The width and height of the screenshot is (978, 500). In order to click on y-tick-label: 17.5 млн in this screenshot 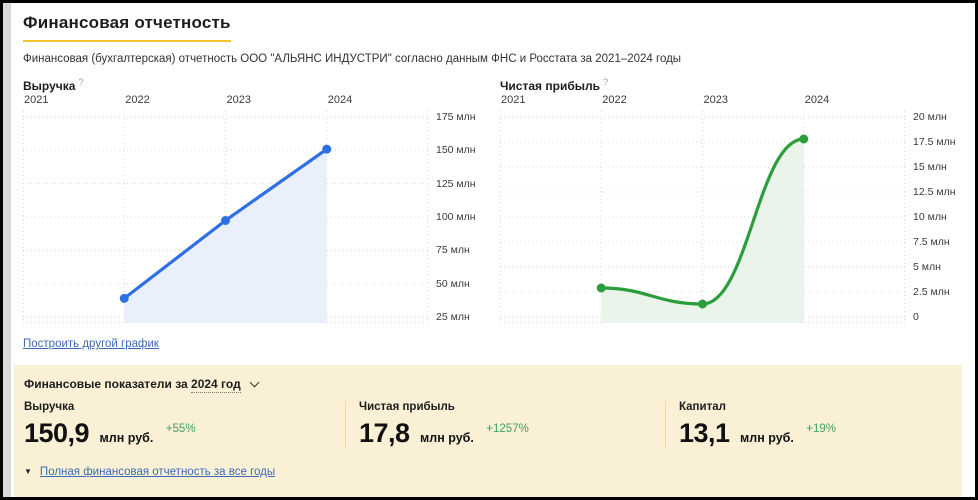, I will do `click(934, 142)`.